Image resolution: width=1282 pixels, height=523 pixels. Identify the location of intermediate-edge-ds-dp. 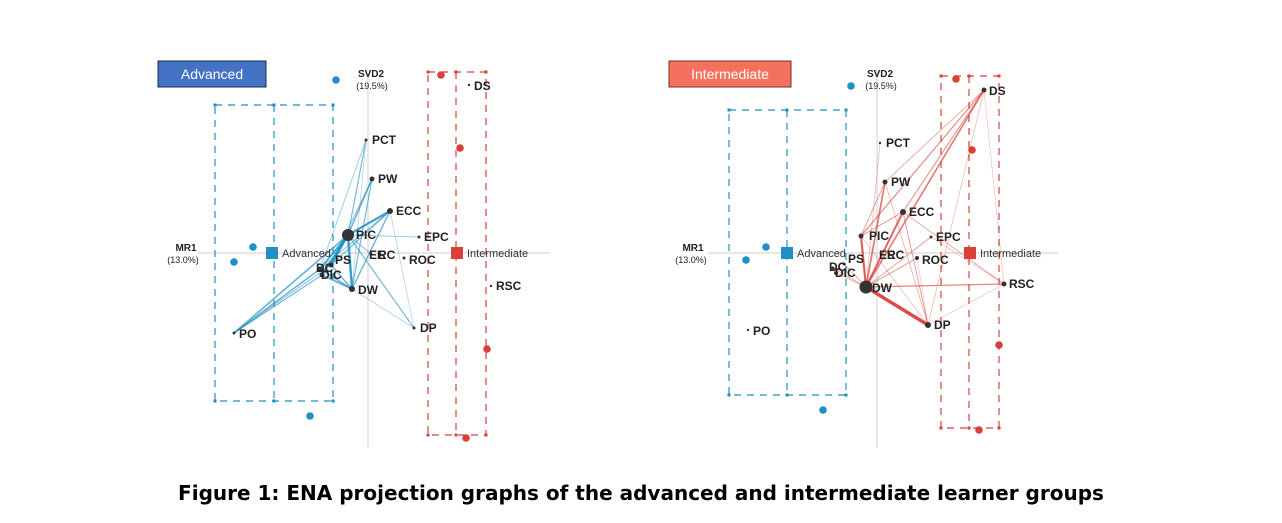
(956, 207).